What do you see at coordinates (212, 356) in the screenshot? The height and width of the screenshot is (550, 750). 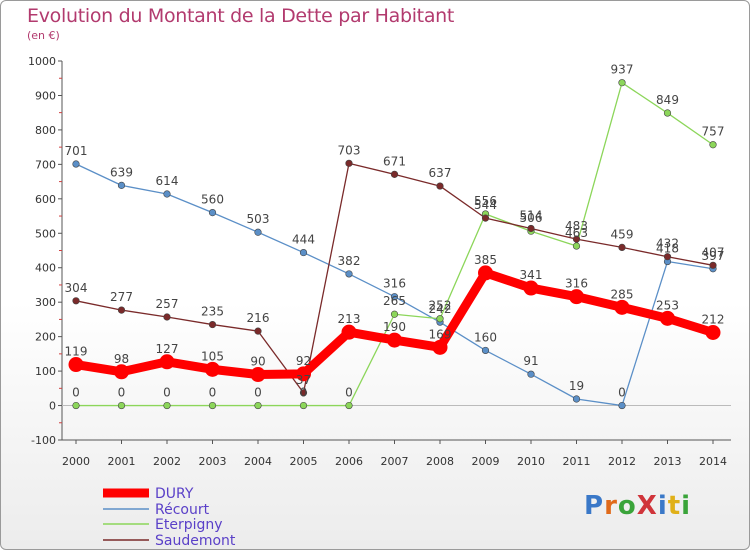 I see `data-label: 105` at bounding box center [212, 356].